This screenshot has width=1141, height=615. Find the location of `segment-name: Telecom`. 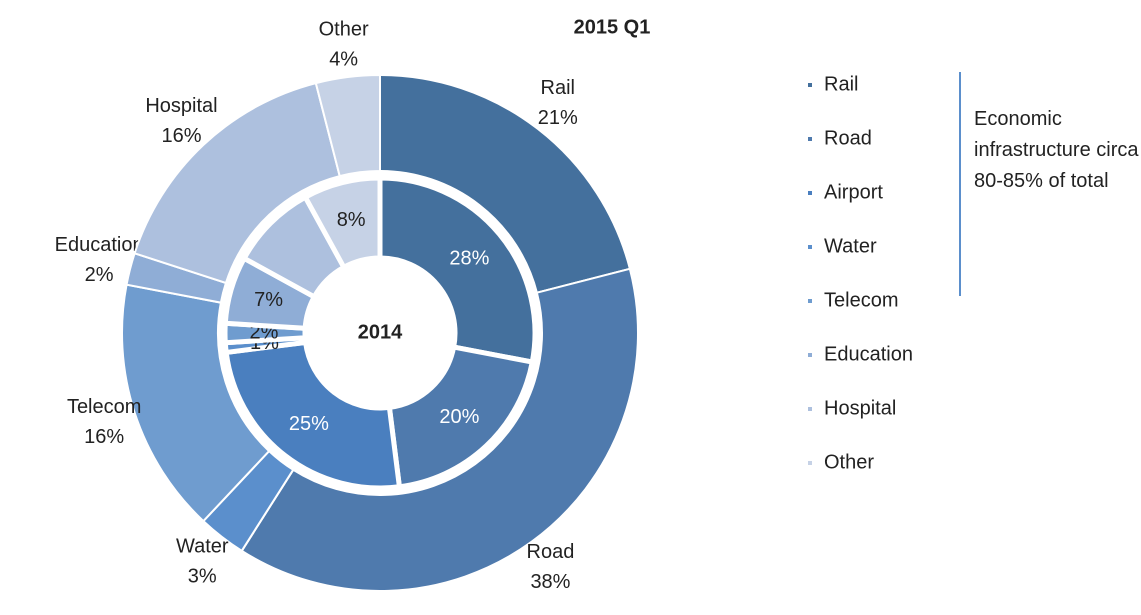

segment-name: Telecom is located at coordinates (104, 407).